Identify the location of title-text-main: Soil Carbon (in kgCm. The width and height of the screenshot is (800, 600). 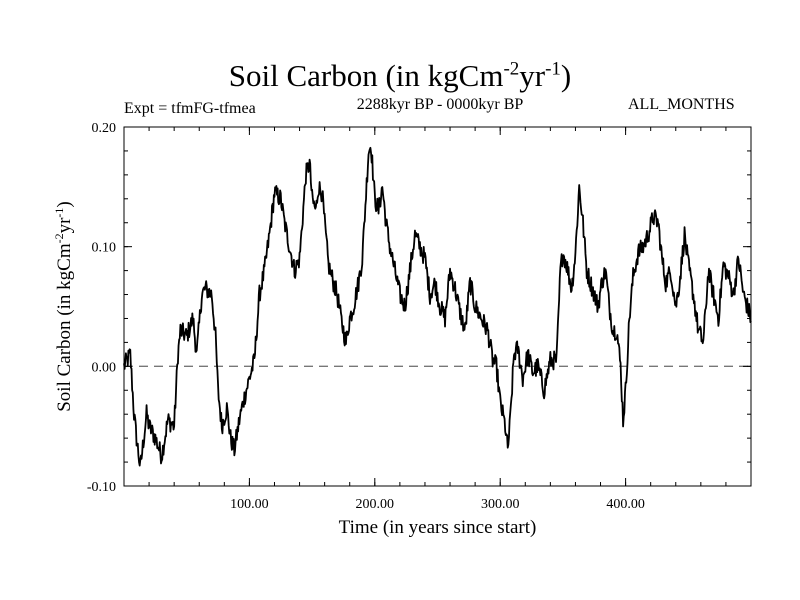
(366, 75).